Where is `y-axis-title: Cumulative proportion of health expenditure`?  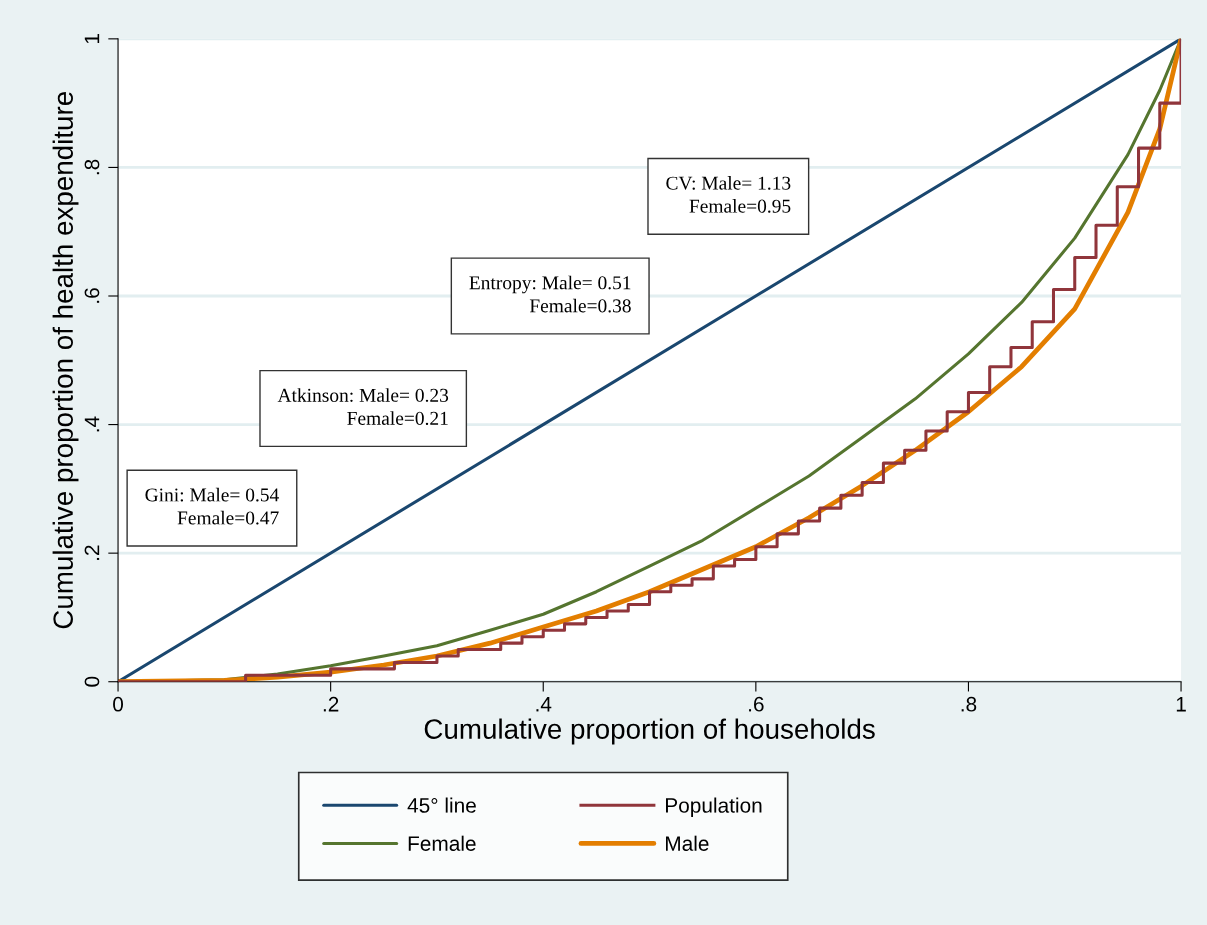
y-axis-title: Cumulative proportion of health expenditure is located at coordinates (65, 360).